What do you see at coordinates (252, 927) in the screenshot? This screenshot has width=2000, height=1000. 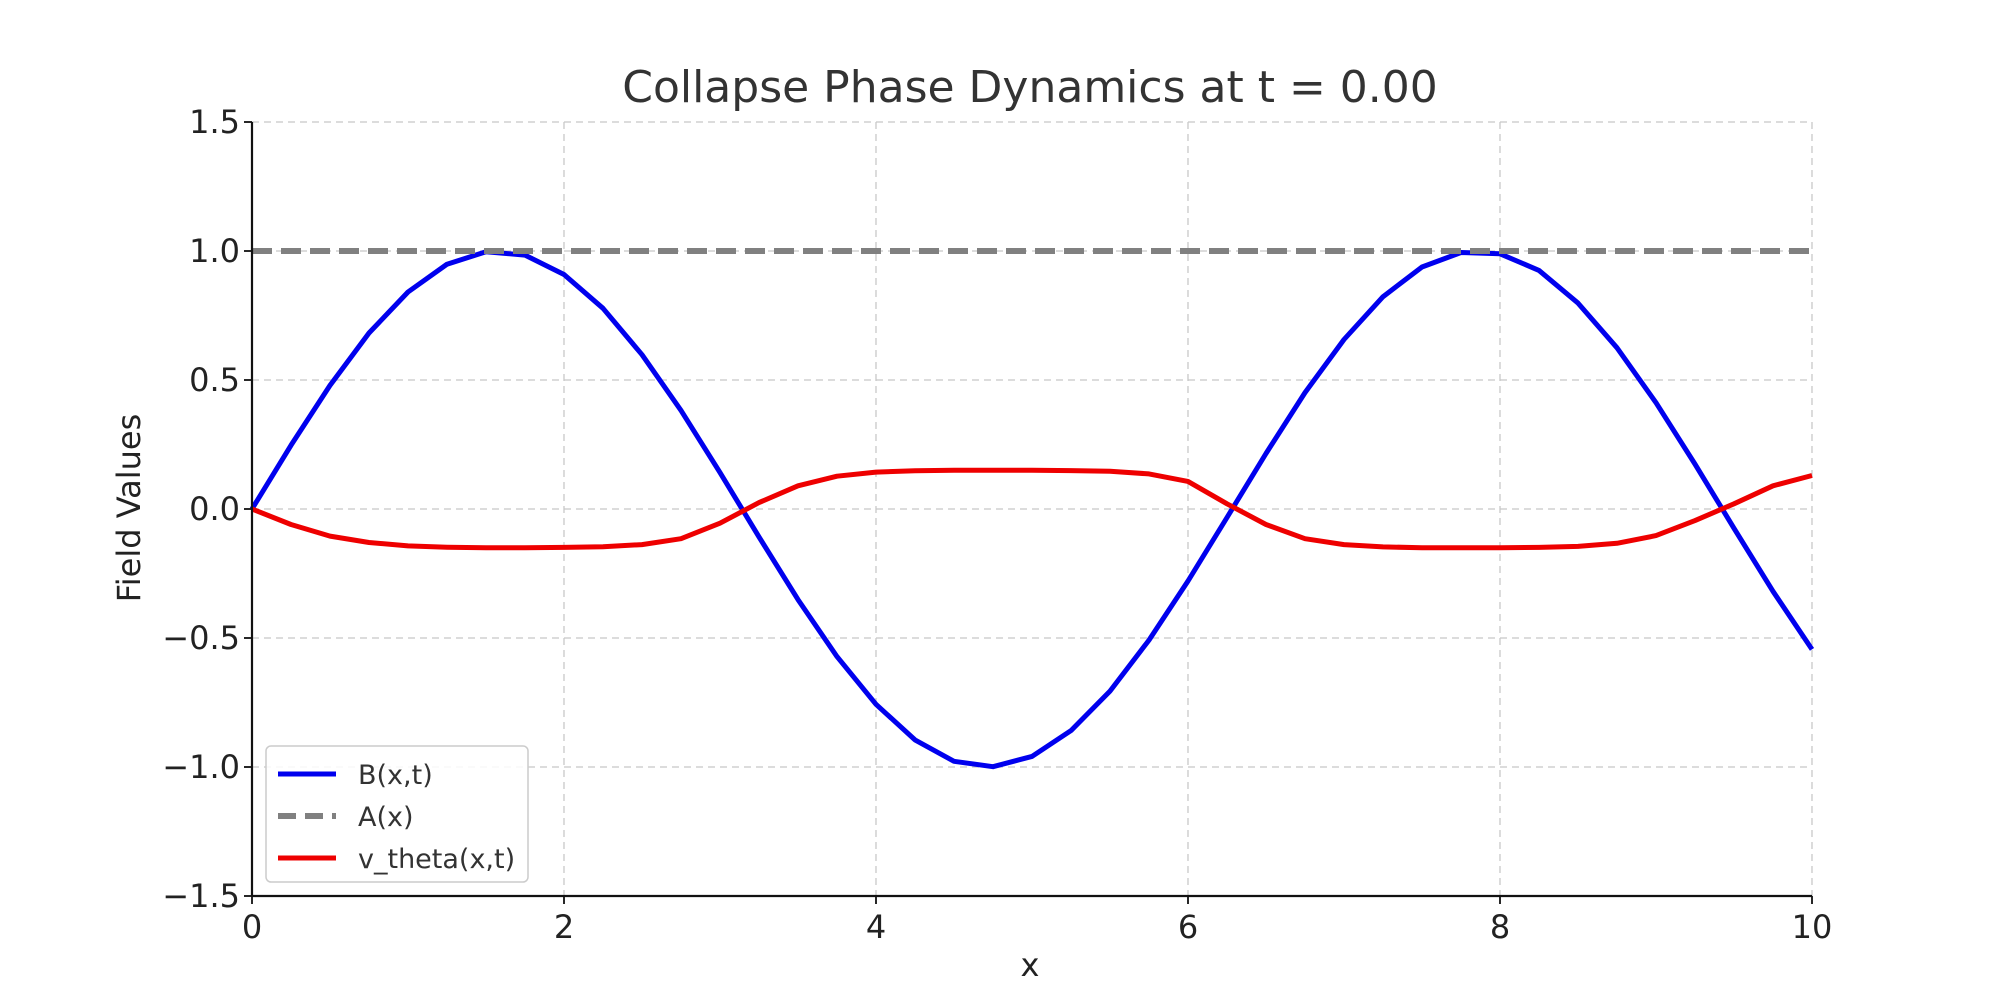 I see `x-tick-label: 0` at bounding box center [252, 927].